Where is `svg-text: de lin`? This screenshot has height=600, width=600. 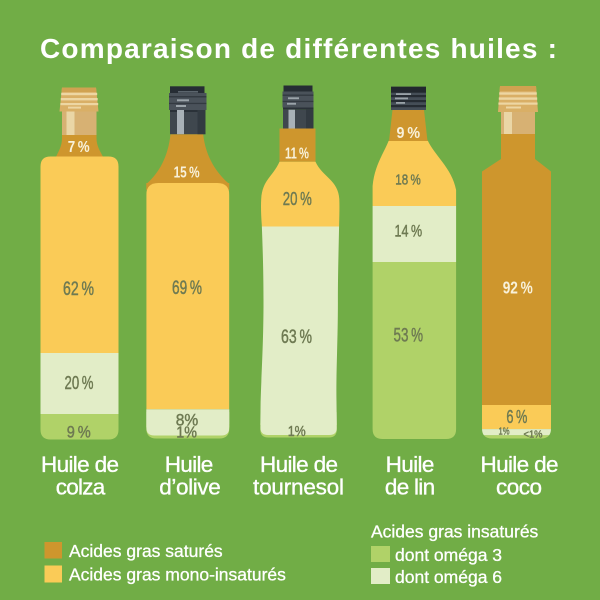
svg-text: de lin is located at coordinates (410, 487).